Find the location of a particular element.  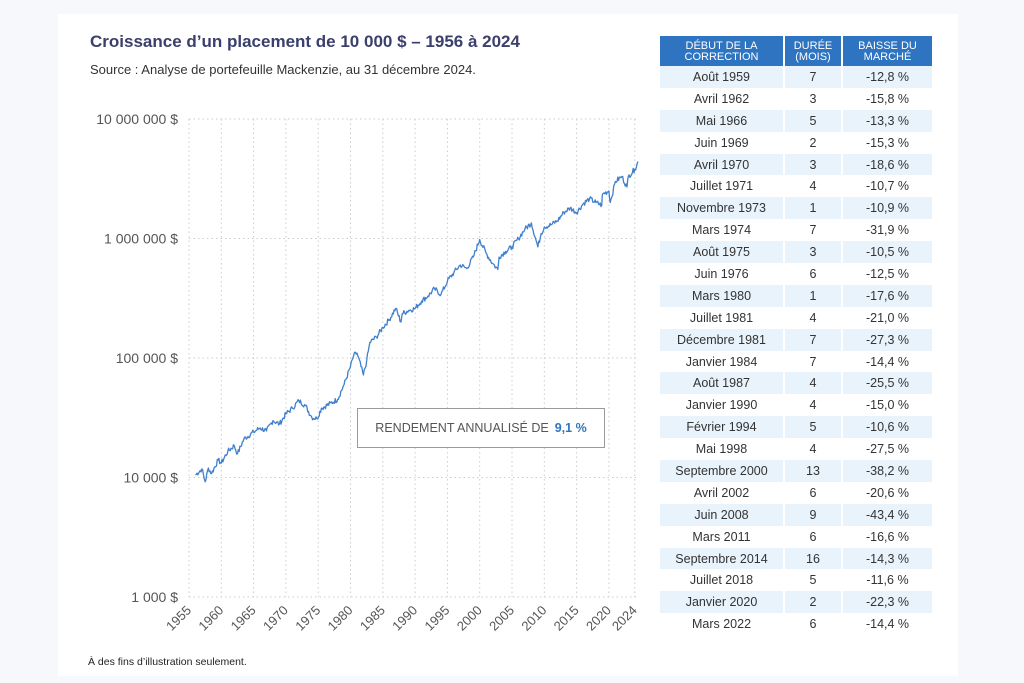

table-row: Septembre 2014 16 -14,3 % is located at coordinates (796, 558).